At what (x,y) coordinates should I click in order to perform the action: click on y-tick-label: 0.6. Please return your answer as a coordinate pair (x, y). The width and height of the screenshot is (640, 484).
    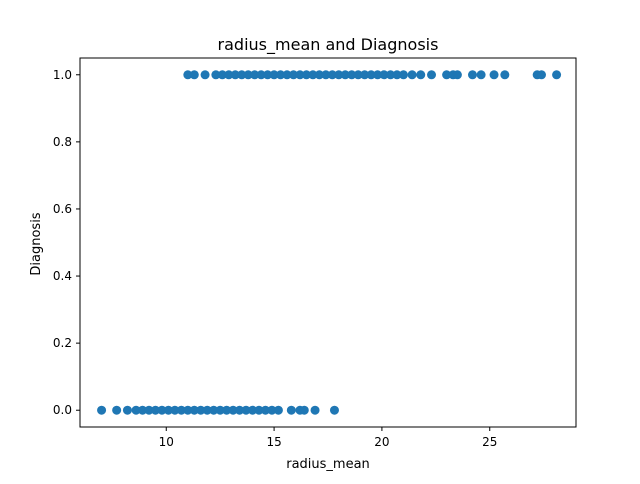
    Looking at the image, I should click on (62, 209).